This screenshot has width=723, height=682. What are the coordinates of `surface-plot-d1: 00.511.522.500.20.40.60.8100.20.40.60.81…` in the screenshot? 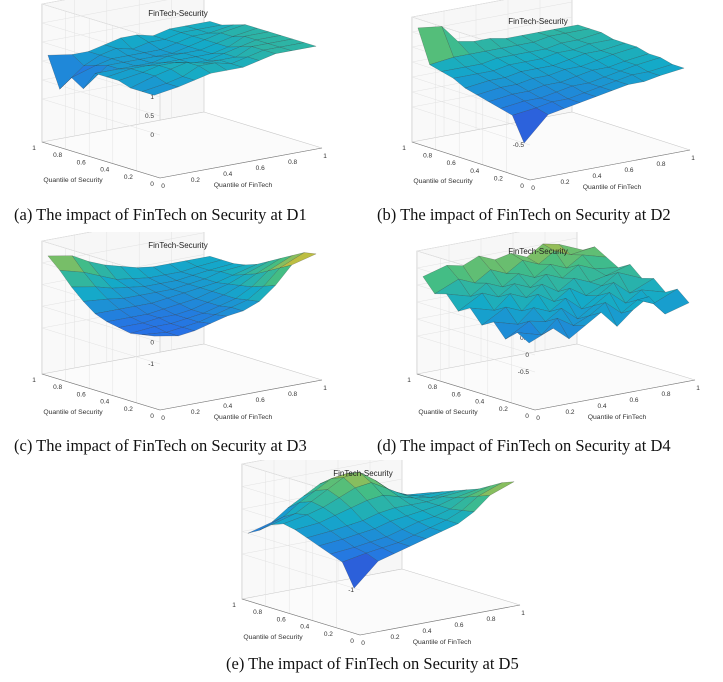 It's located at (179, 95).